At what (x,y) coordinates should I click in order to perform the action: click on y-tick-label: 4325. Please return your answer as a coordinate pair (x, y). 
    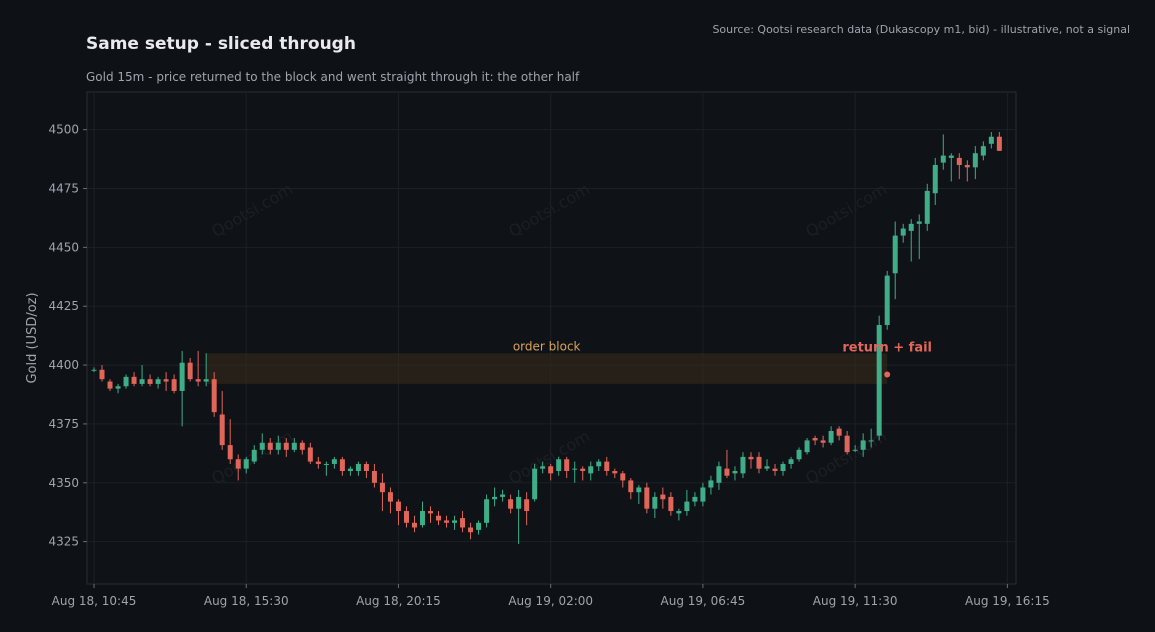
    Looking at the image, I should click on (63, 542).